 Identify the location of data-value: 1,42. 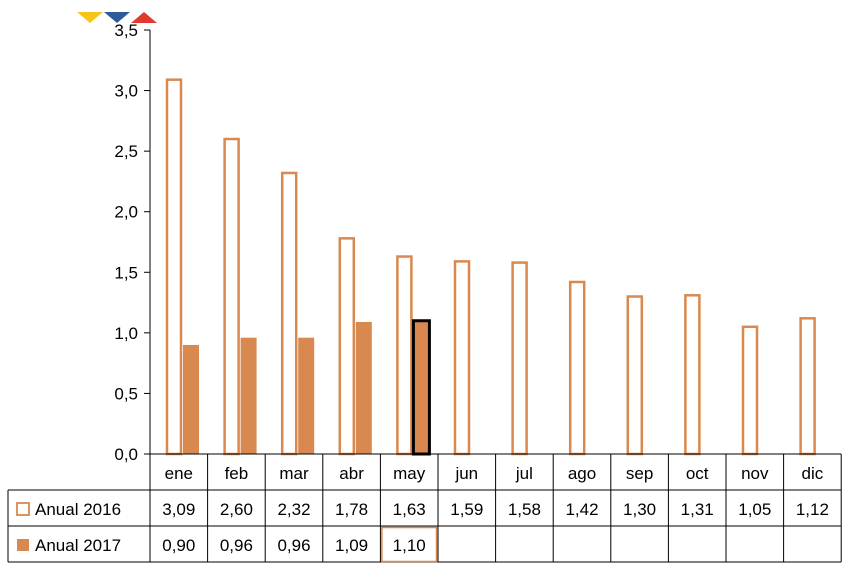
(581, 509).